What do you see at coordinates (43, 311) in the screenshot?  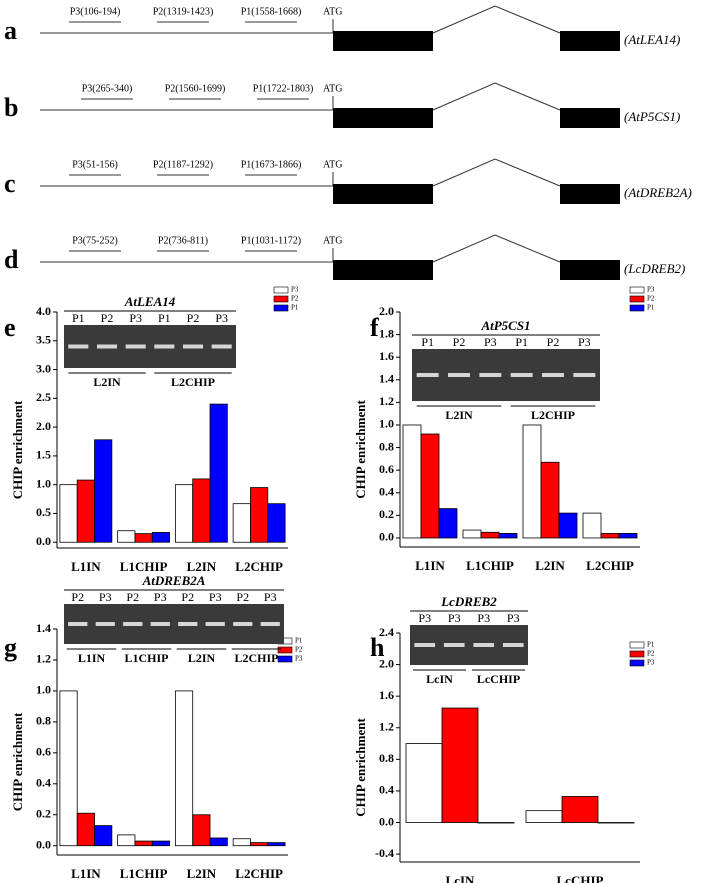 I see `y-tick-label: 4.0` at bounding box center [43, 311].